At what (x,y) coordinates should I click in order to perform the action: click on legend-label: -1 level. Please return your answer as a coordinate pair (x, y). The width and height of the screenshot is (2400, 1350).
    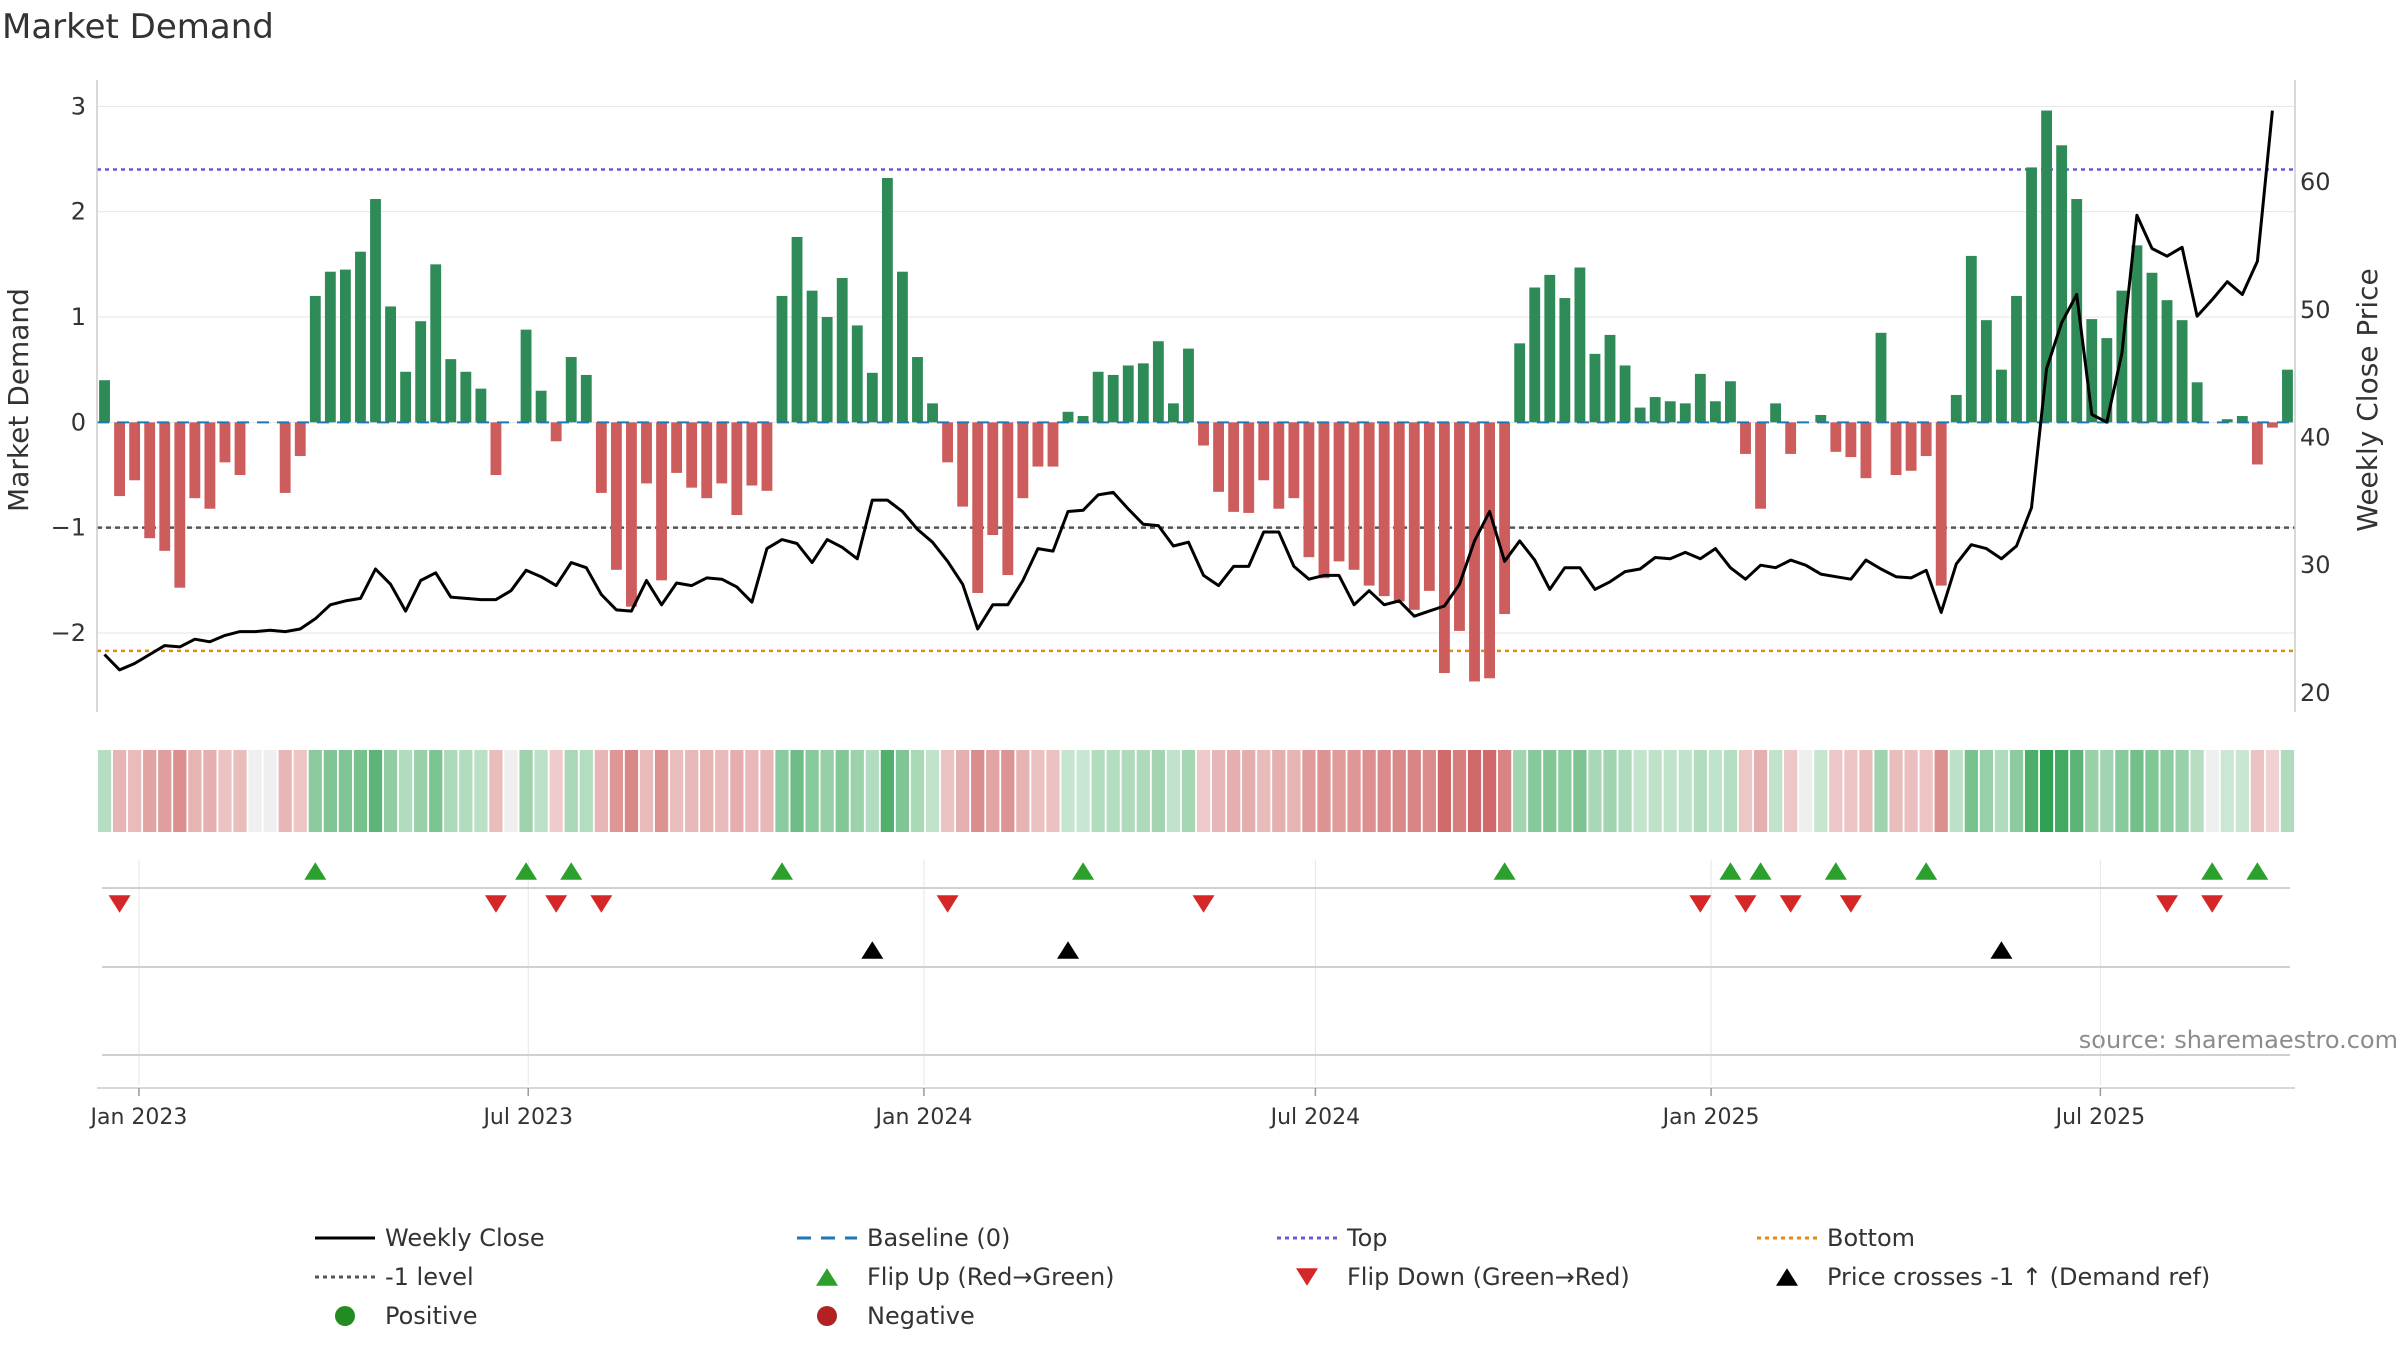
    Looking at the image, I should click on (429, 1277).